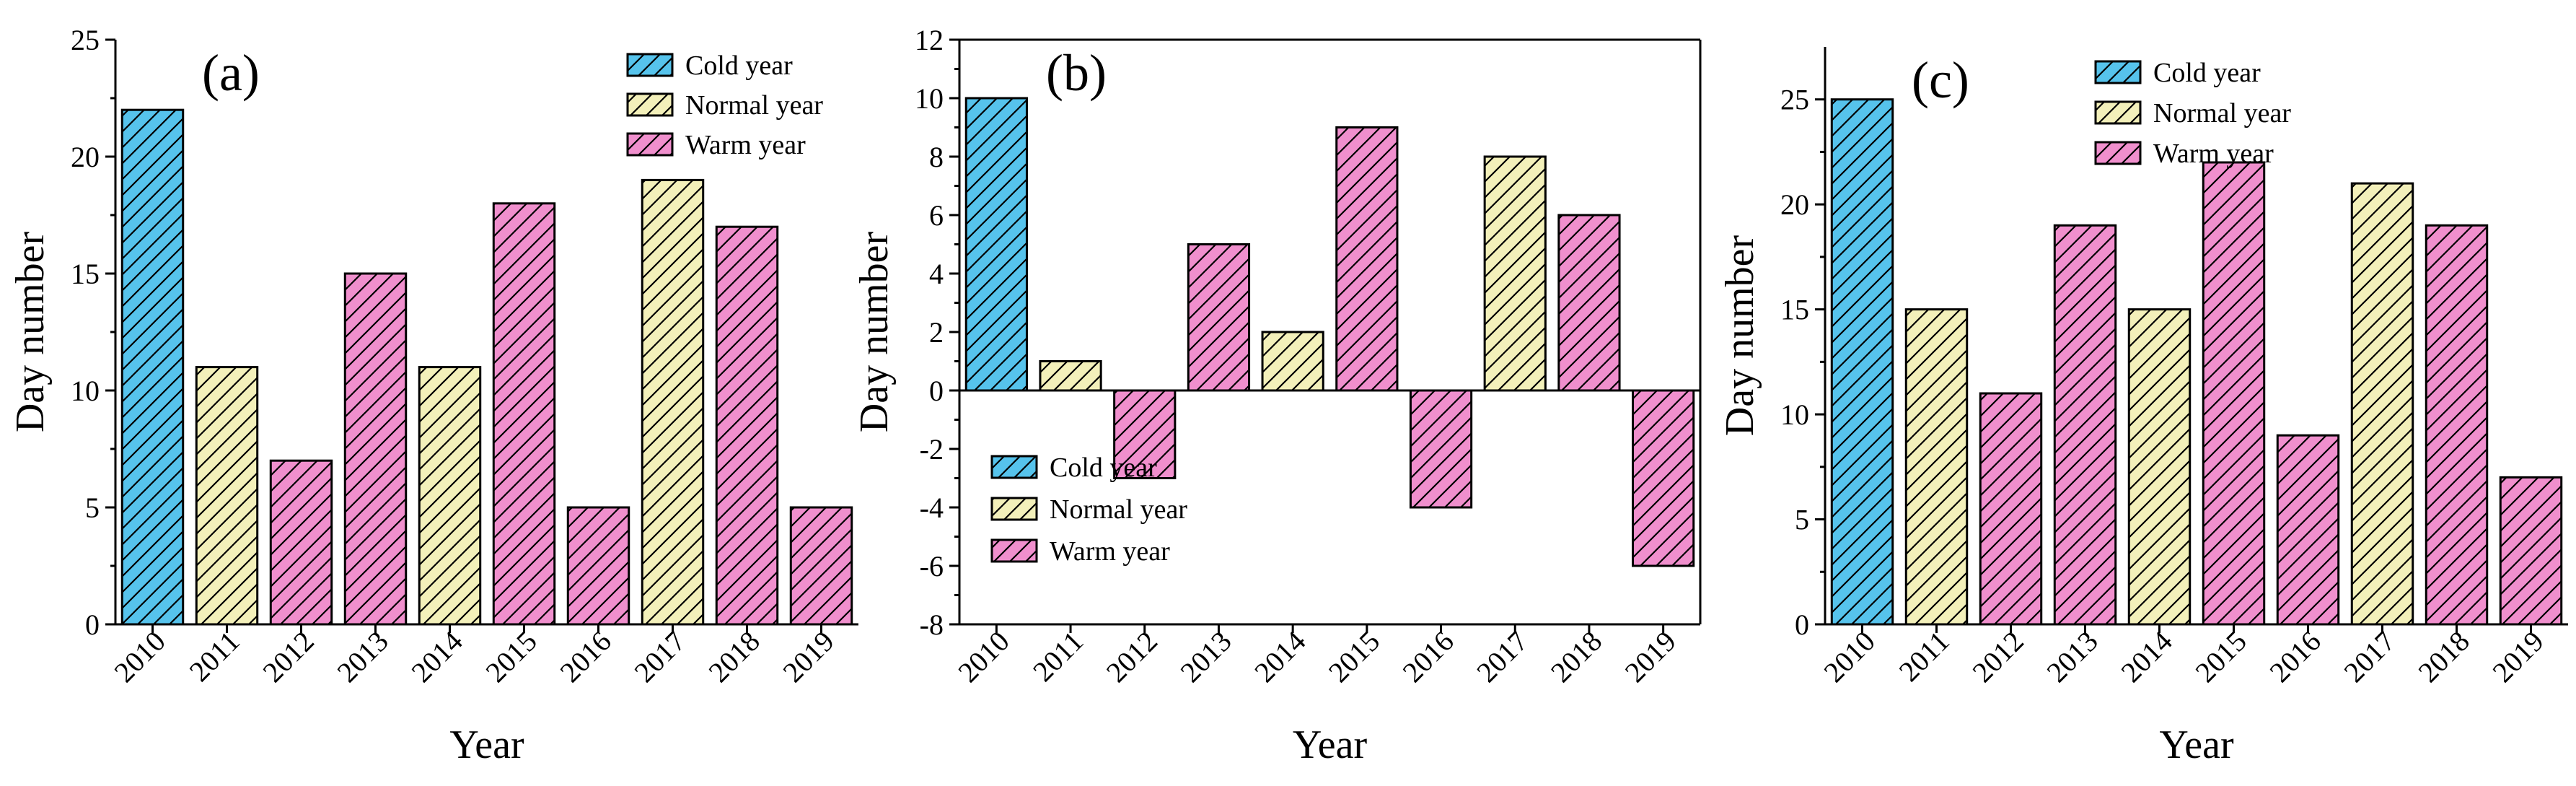  What do you see at coordinates (231, 73) in the screenshot?
I see `panel-label: (a)` at bounding box center [231, 73].